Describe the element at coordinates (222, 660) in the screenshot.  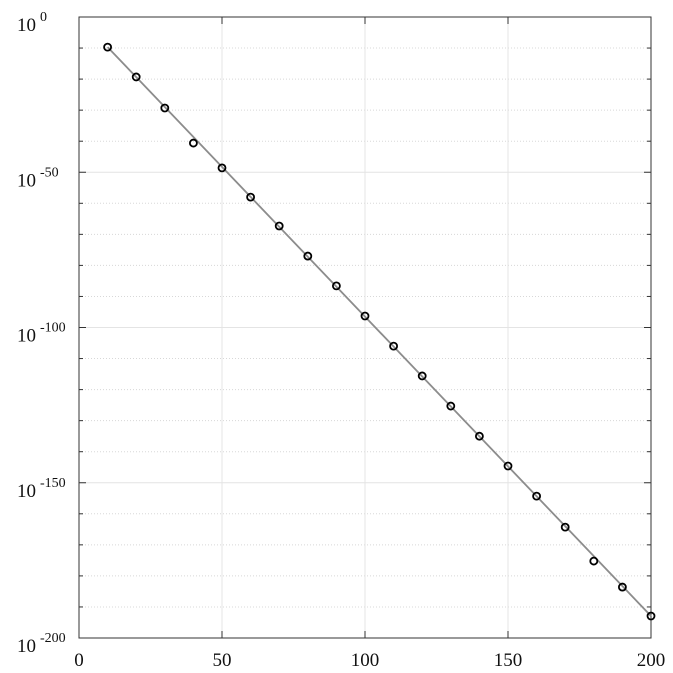
I see `x-tick-label: 50` at that location.